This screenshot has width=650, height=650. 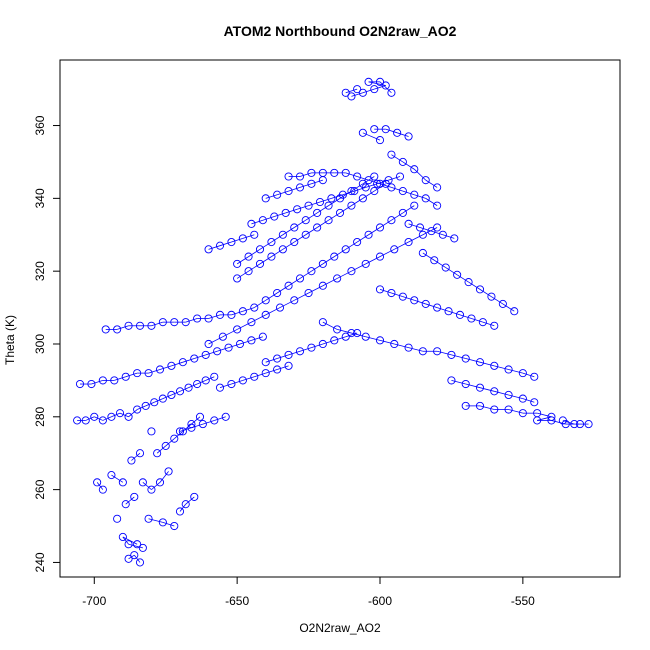 What do you see at coordinates (380, 601) in the screenshot?
I see `x-tick-label: -600` at bounding box center [380, 601].